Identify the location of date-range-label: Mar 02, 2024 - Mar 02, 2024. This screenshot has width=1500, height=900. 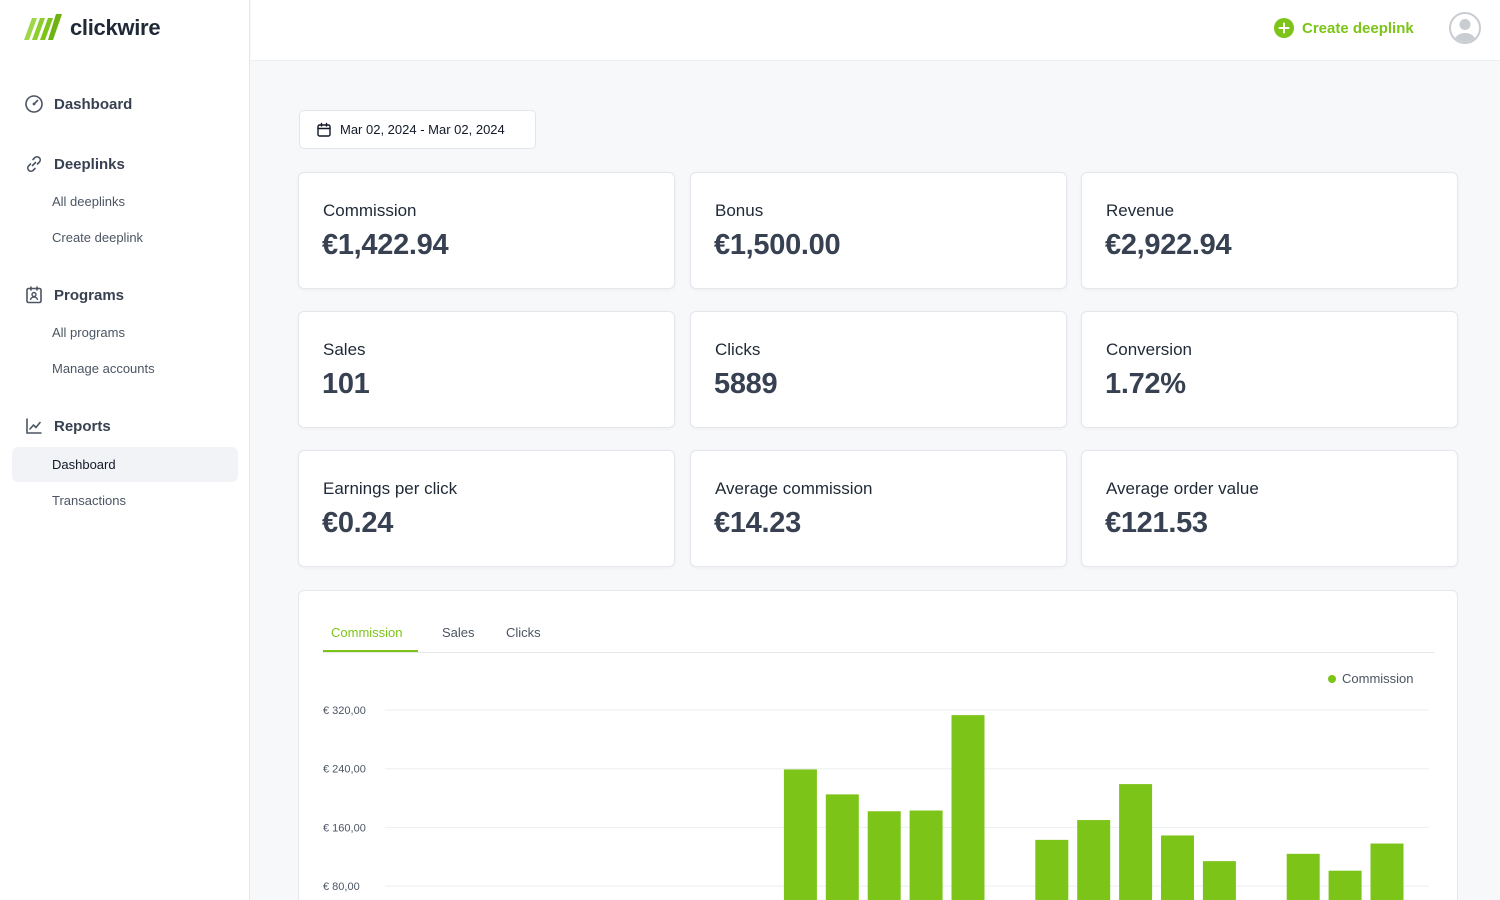
(422, 129).